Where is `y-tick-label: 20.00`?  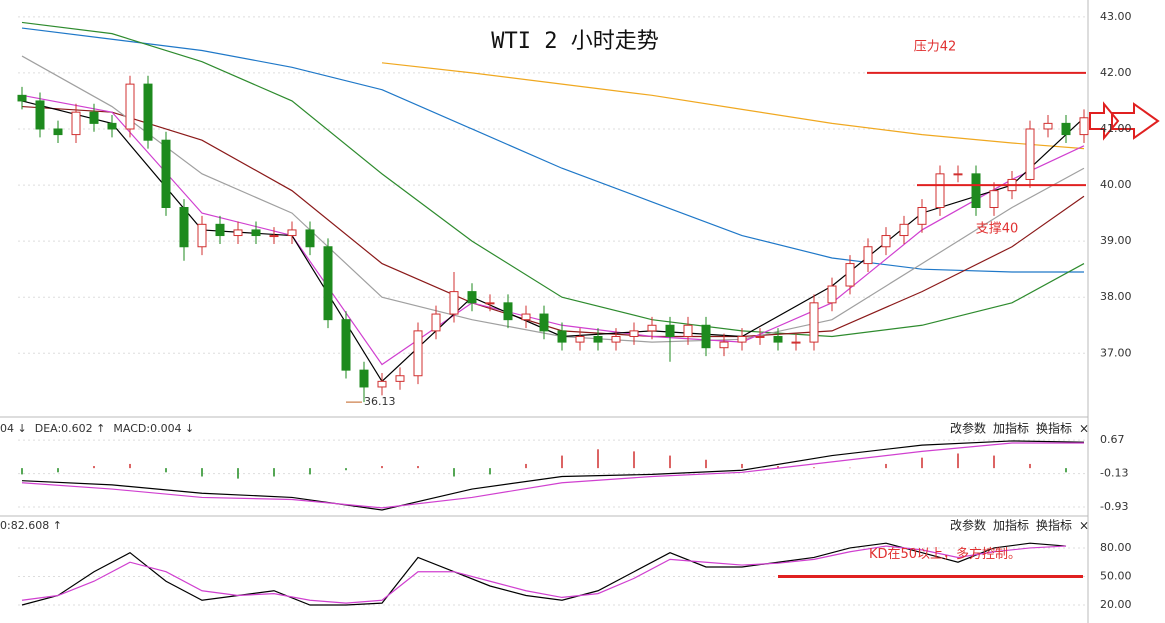
y-tick-label: 20.00 is located at coordinates (1116, 604).